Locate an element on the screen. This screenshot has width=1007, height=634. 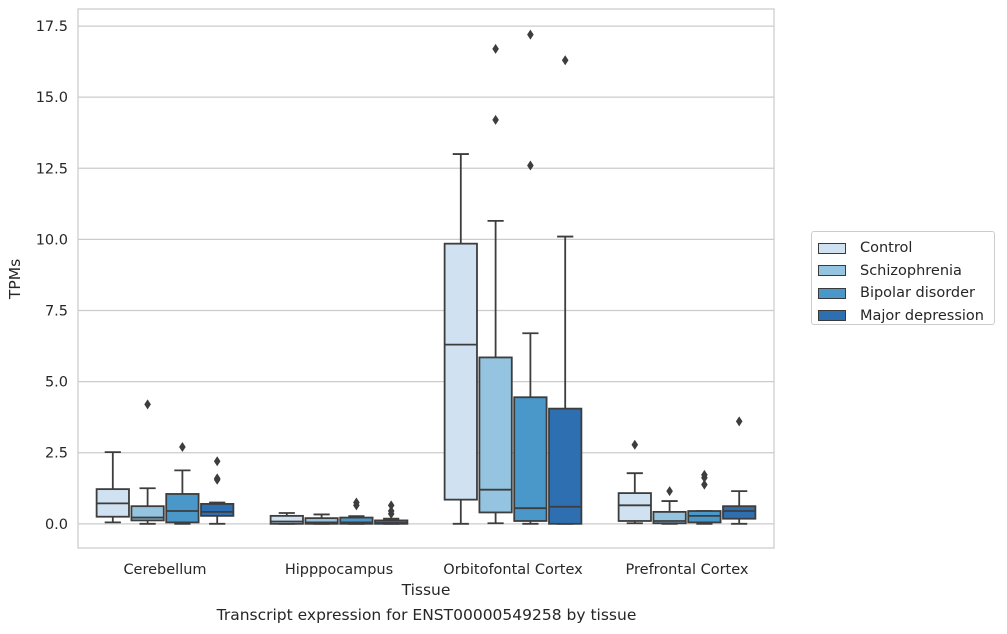
y-tick-label: 0.0 is located at coordinates (56, 525).